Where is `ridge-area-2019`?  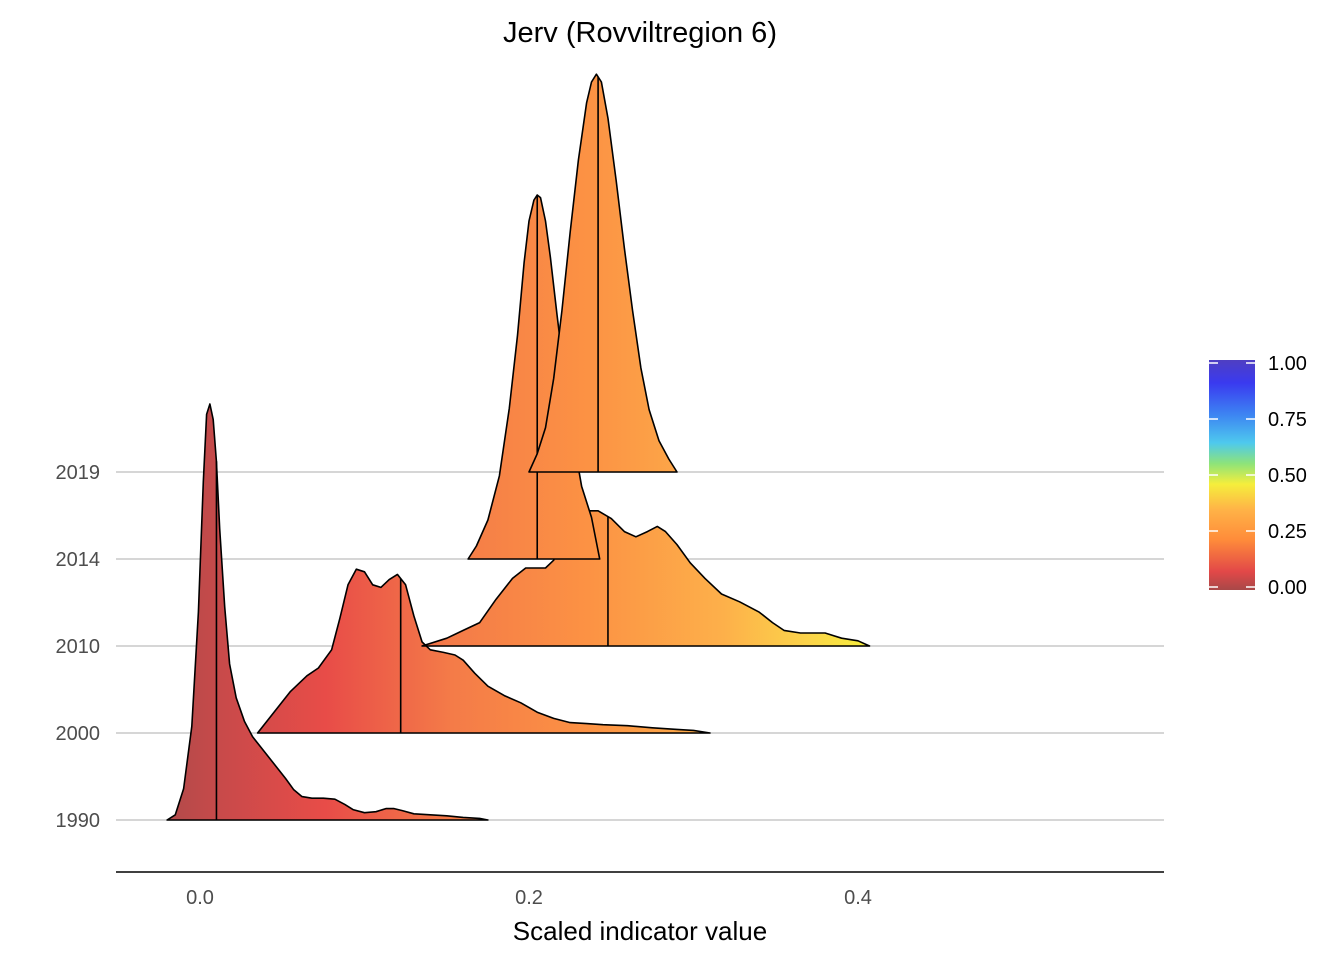 ridge-area-2019 is located at coordinates (603, 273).